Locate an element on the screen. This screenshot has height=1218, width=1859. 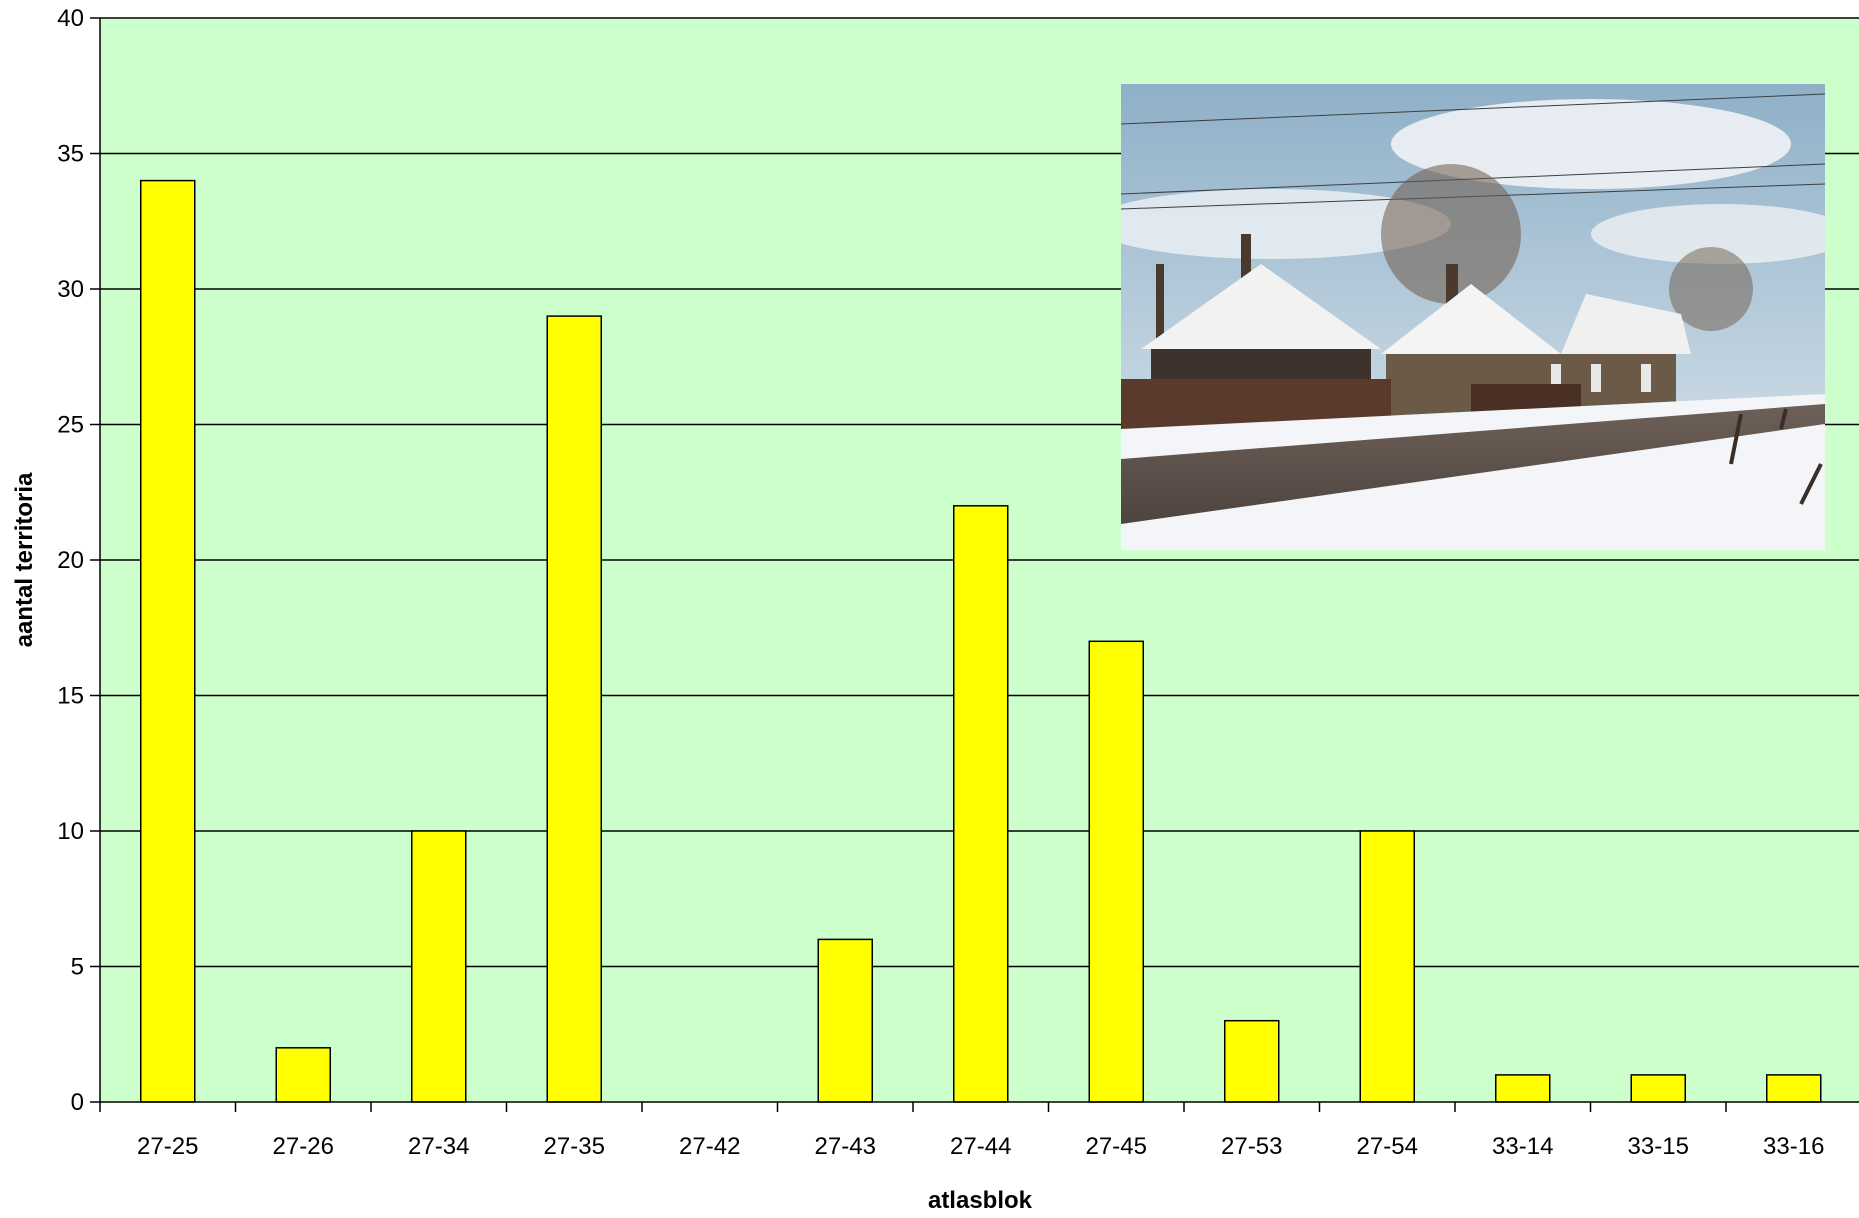
y-axis-title: aantal territoria is located at coordinates (24, 559).